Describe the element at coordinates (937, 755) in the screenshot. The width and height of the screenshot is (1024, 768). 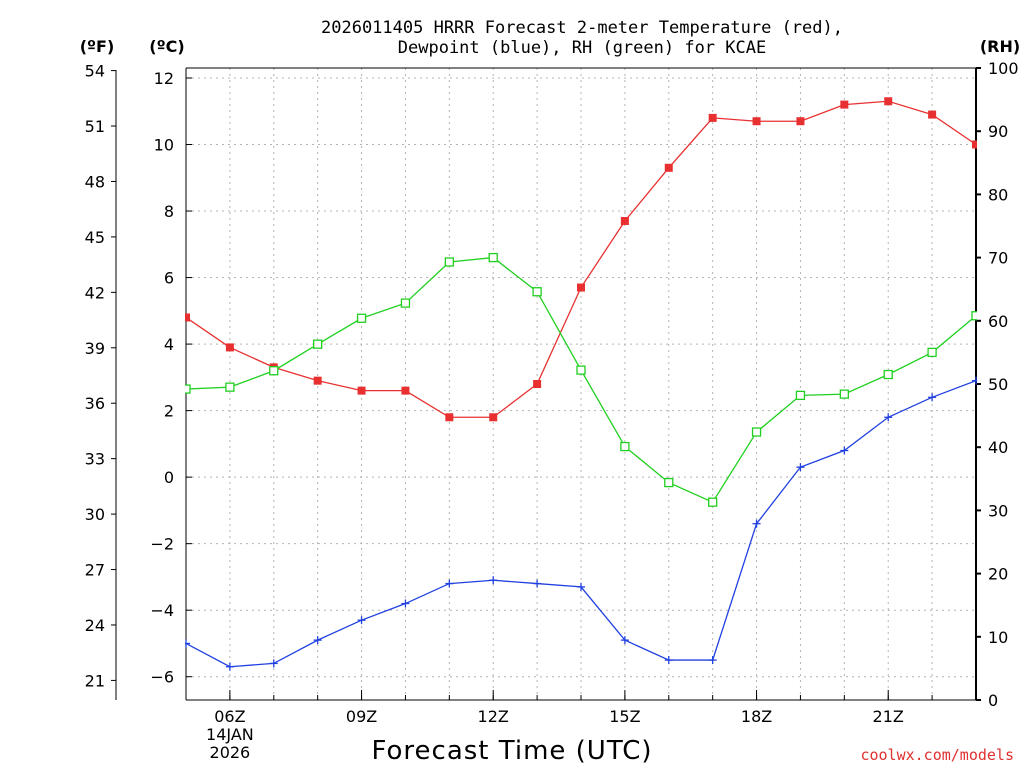
I see `credit-text: coolwx.com/models` at that location.